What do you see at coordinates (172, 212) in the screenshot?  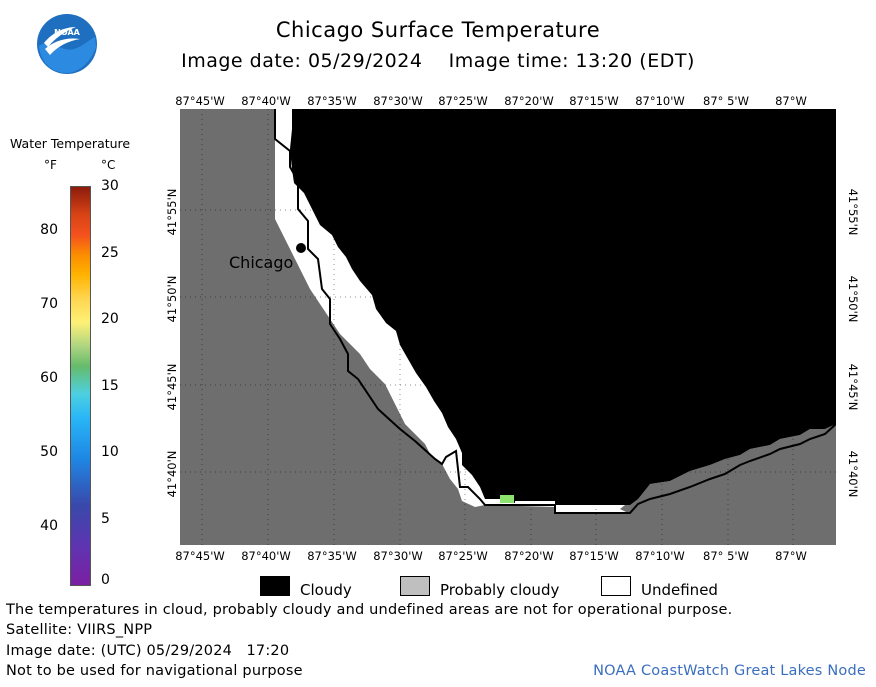 I see `lat-label-left: 41°55'N` at bounding box center [172, 212].